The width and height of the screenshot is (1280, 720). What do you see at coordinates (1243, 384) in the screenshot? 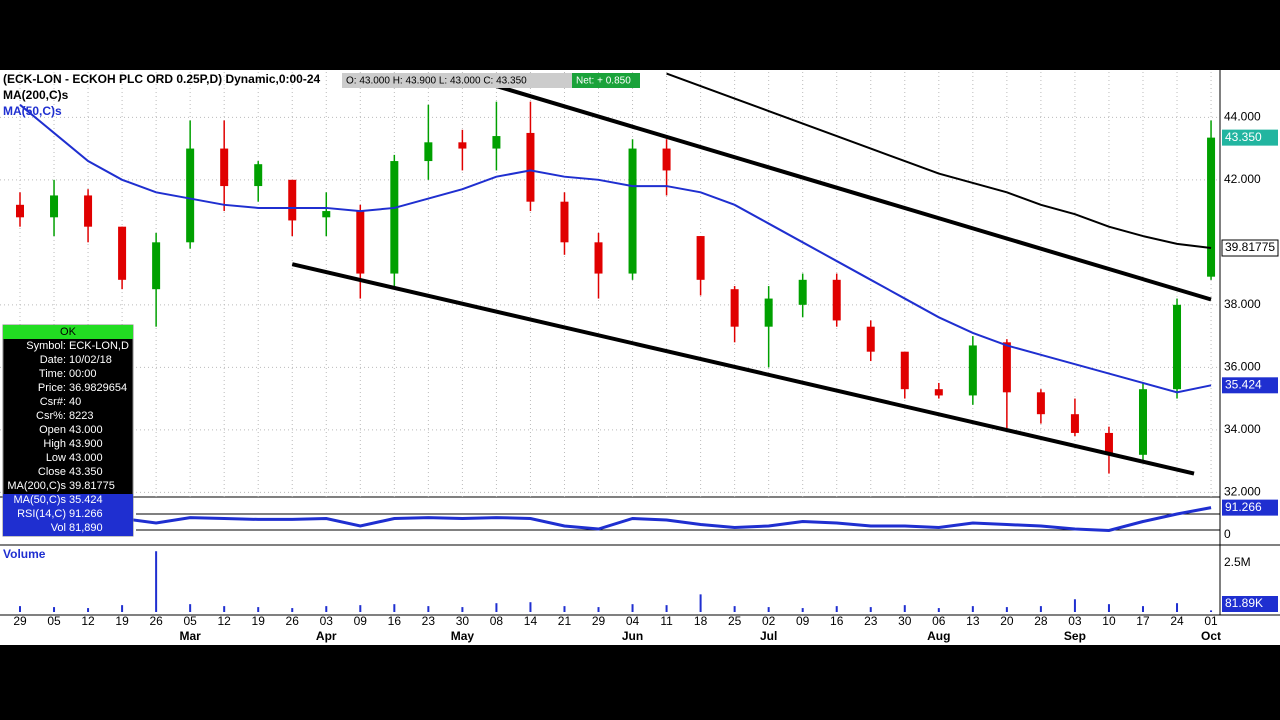
I see `value-label: 35.424` at bounding box center [1243, 384].